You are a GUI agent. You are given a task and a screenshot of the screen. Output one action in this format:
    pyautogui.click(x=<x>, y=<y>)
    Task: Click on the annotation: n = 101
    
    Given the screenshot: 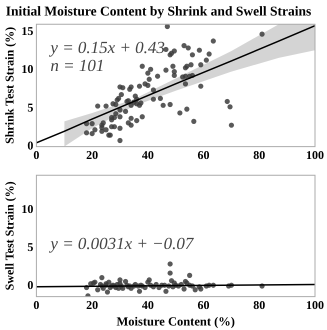 What is the action you would take?
    pyautogui.click(x=77, y=66)
    